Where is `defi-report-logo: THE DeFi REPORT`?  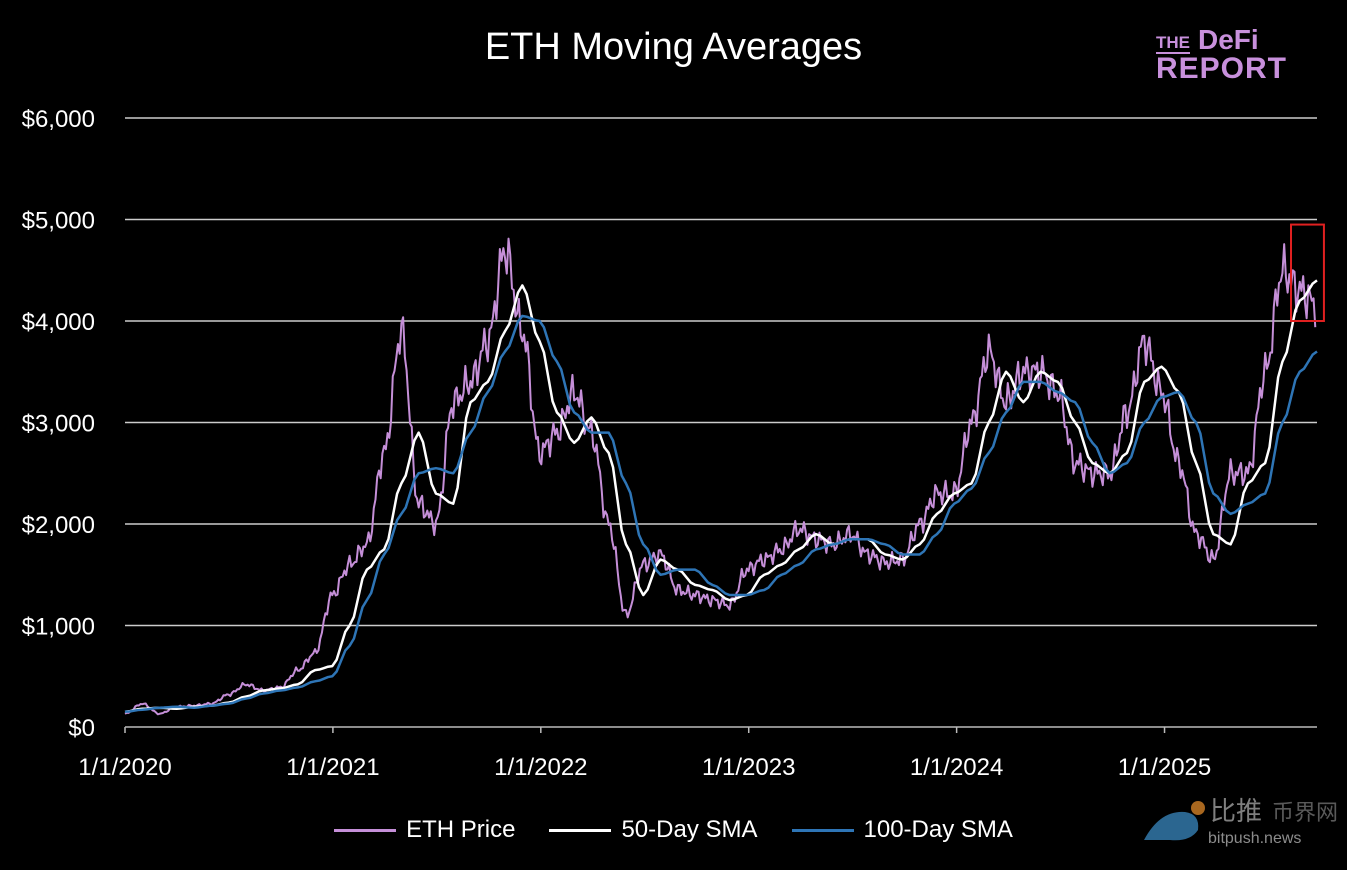 defi-report-logo: THE DeFi REPORT is located at coordinates (1221, 55).